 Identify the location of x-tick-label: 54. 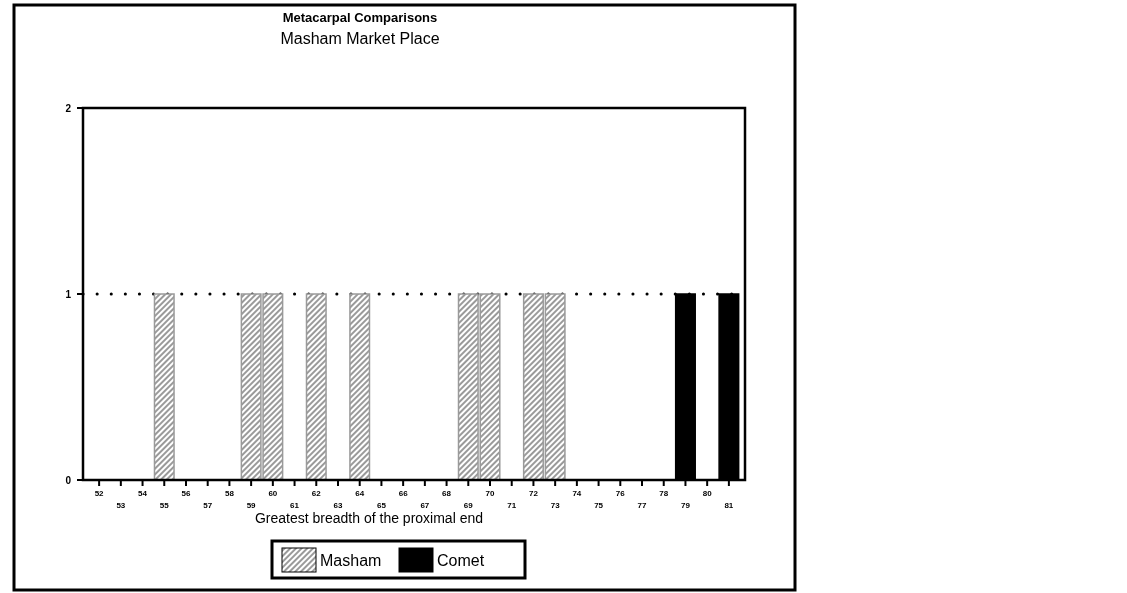
(143, 493).